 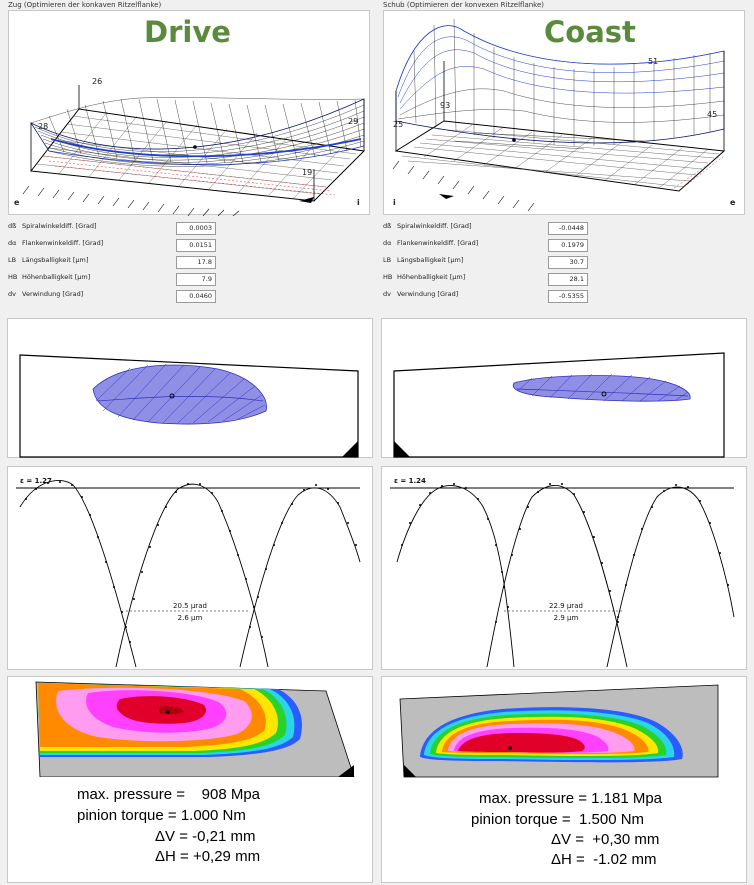 I want to click on param-value-field: 17.8, so click(x=196, y=262).